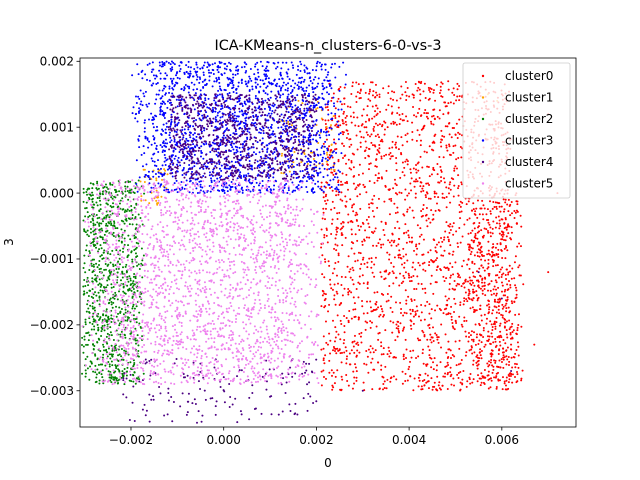 This screenshot has height=480, width=640. Describe the element at coordinates (395, 227) in the screenshot. I see `cluster0-point-1900` at that location.